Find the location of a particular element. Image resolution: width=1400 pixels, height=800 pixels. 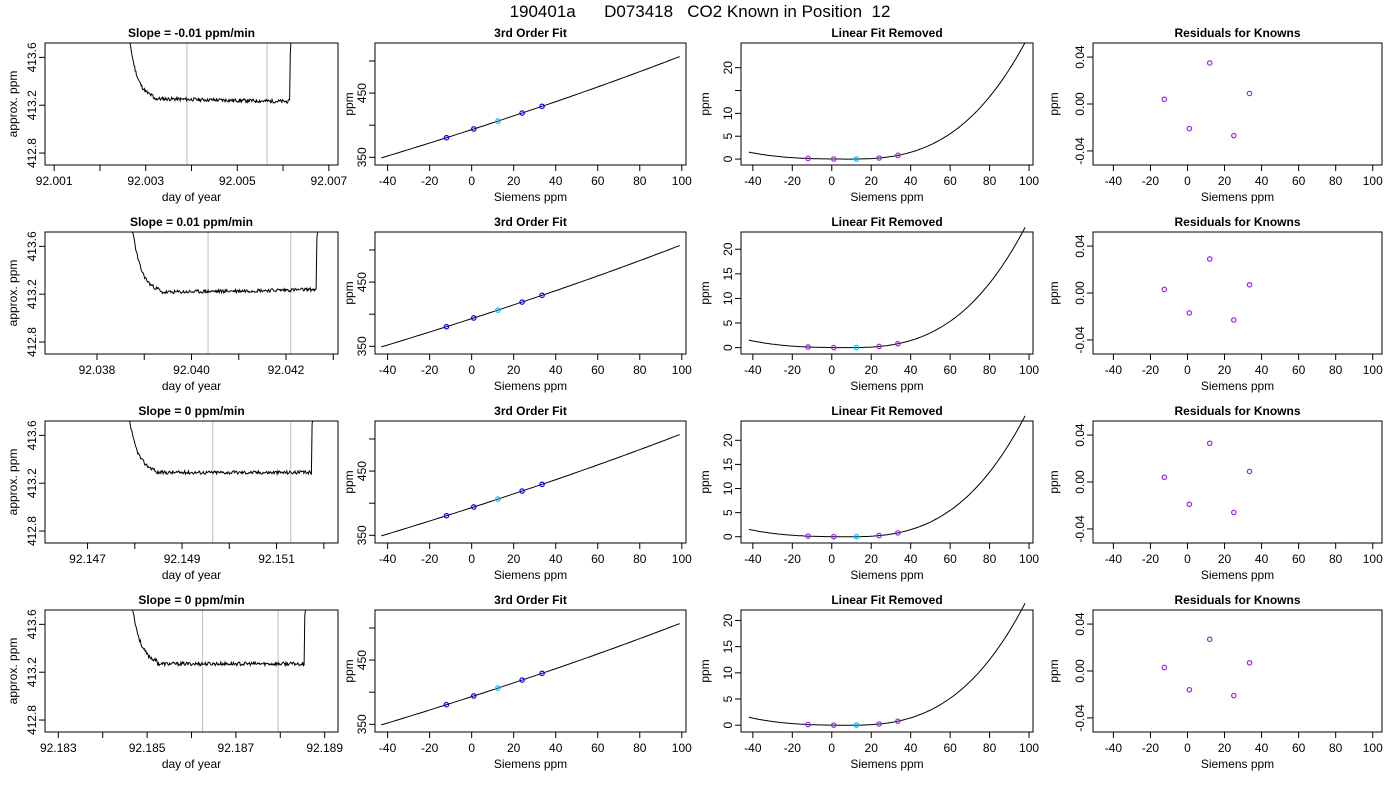

y-tick-label: -0.04 is located at coordinates (1080, 529).